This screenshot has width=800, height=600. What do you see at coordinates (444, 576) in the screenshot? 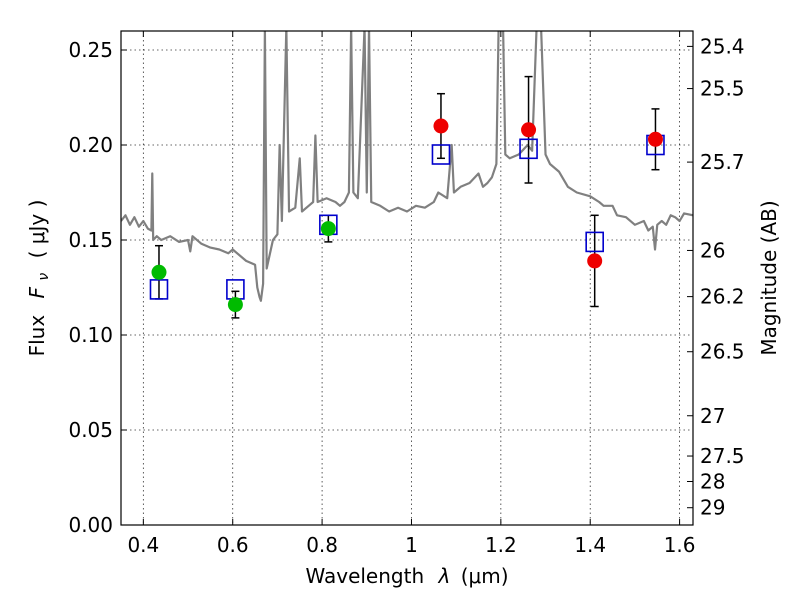
I see `x-axis-label-symbol: λ` at bounding box center [444, 576].